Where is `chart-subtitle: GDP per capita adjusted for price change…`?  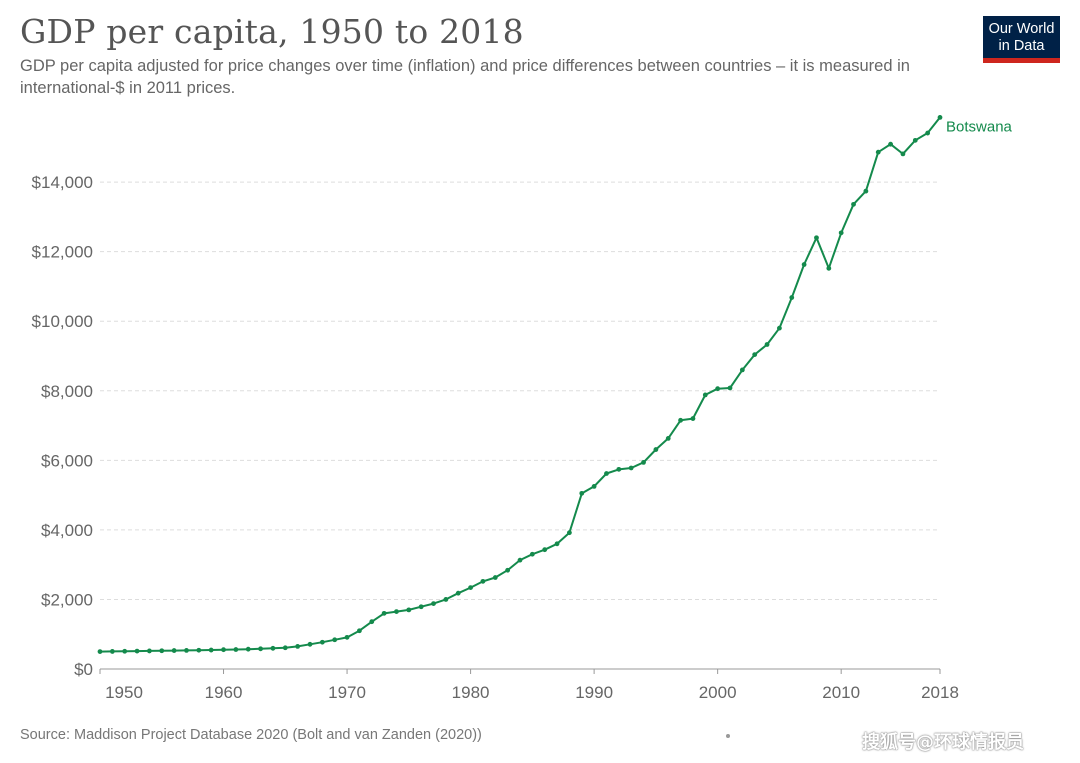
chart-subtitle: GDP per capita adjusted for price change… is located at coordinates (465, 77).